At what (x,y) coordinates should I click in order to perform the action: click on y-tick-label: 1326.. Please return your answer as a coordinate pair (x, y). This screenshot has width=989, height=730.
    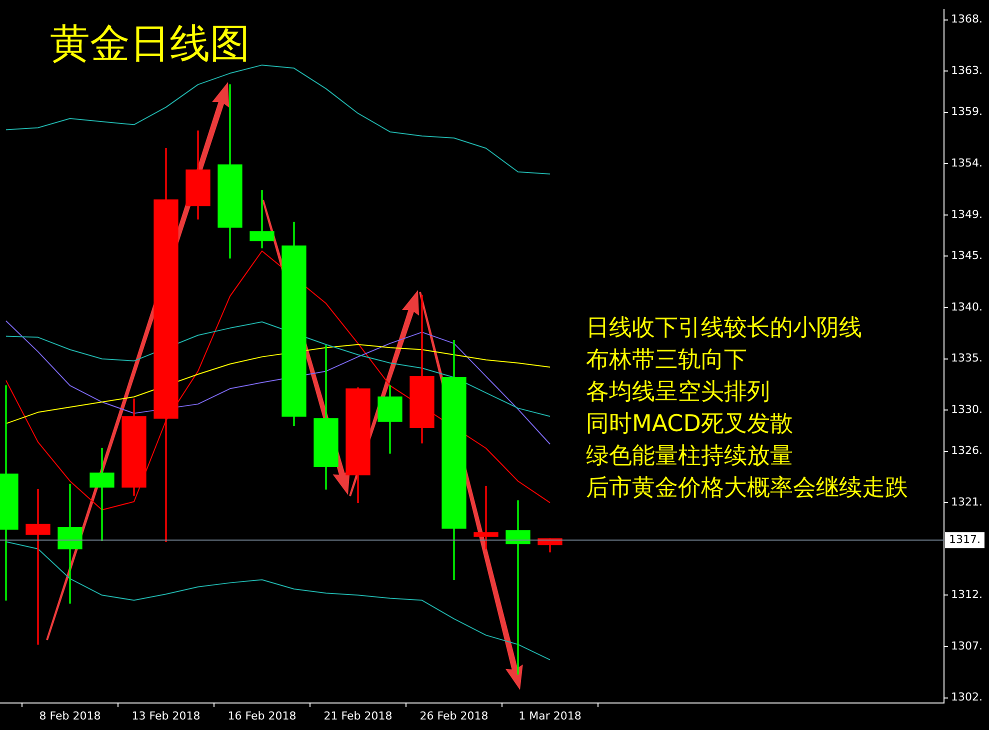
    Looking at the image, I should click on (966, 451).